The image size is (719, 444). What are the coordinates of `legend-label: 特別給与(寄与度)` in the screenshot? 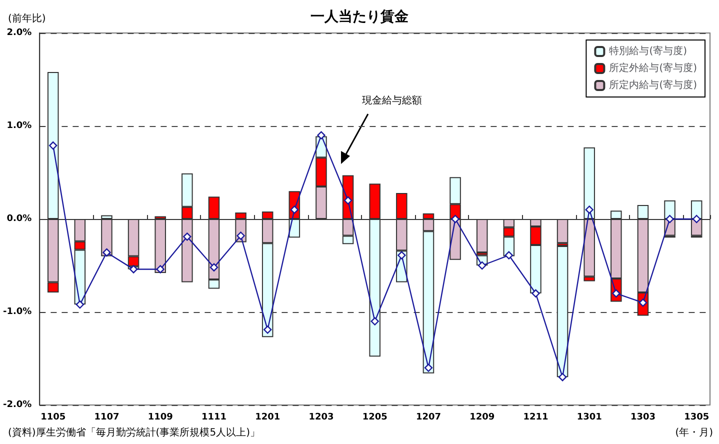 It's located at (648, 51).